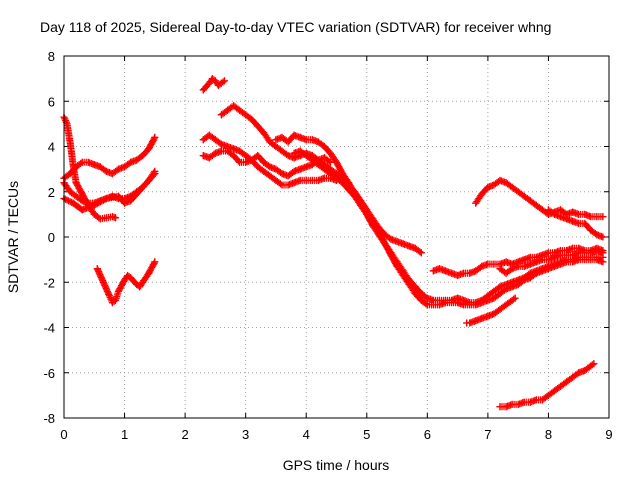 The width and height of the screenshot is (640, 480). What do you see at coordinates (539, 198) in the screenshot?
I see `series-s15` at bounding box center [539, 198].